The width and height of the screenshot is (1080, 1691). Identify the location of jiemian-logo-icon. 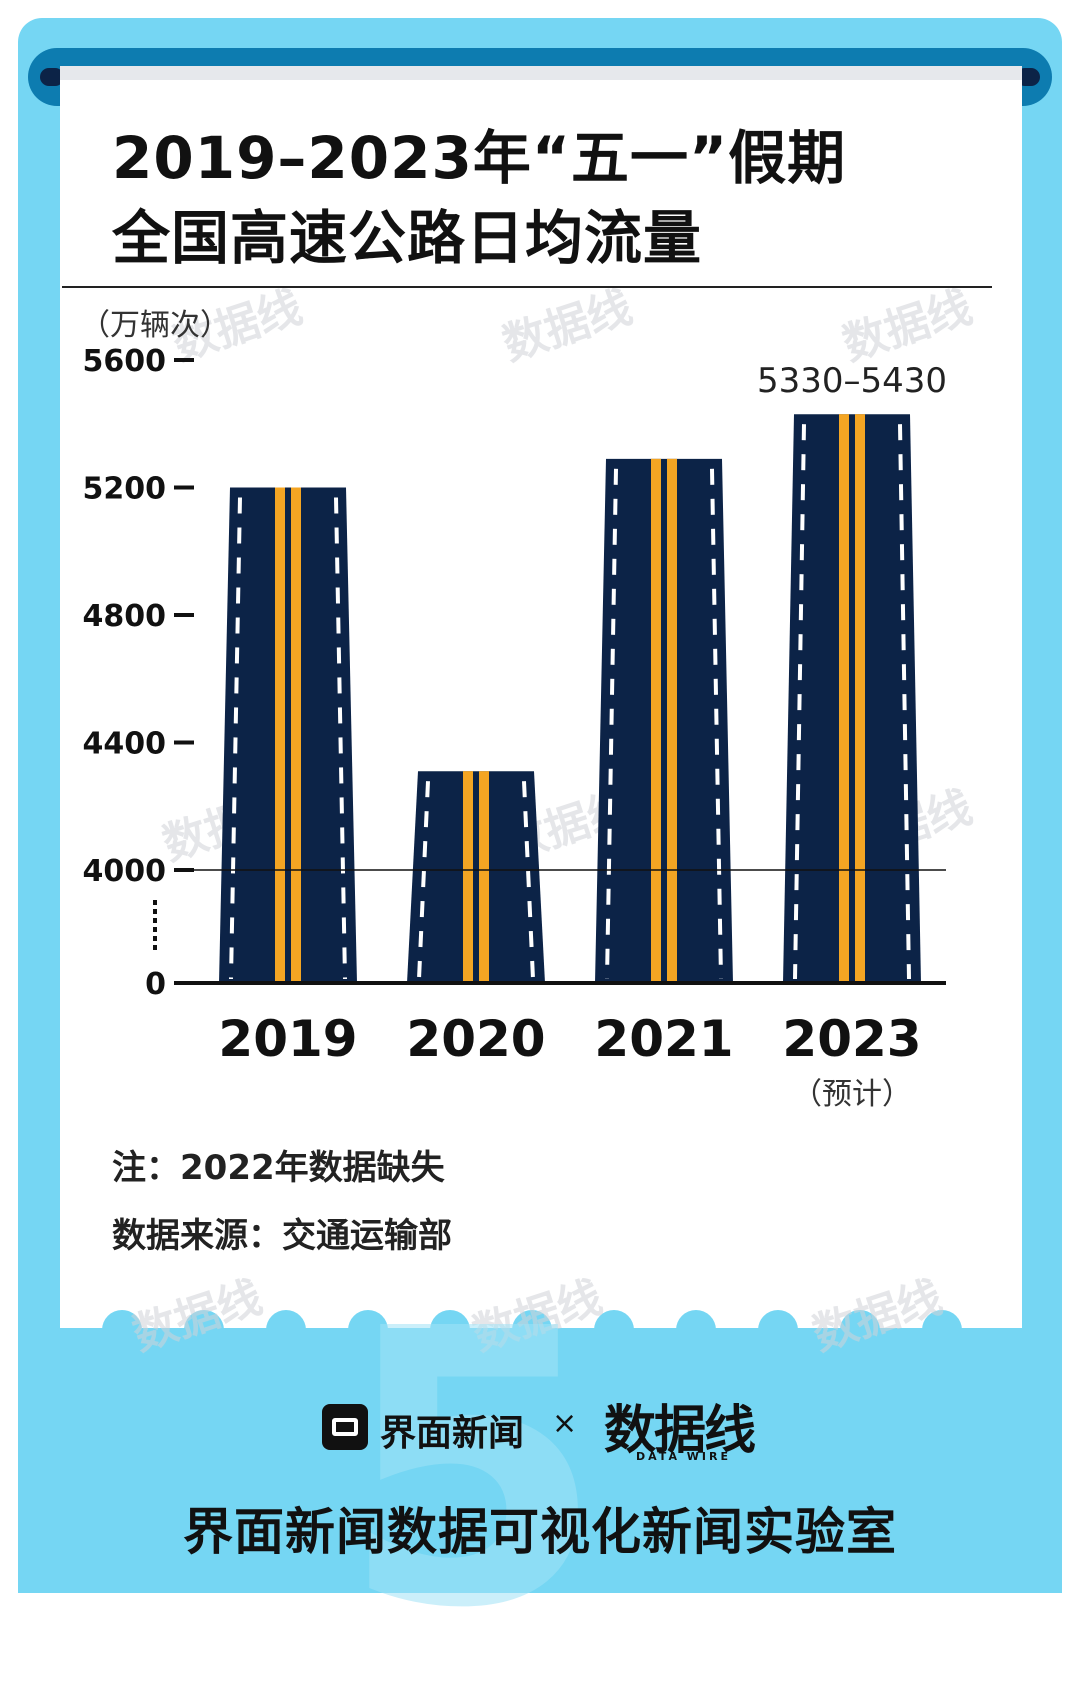
(345, 1427).